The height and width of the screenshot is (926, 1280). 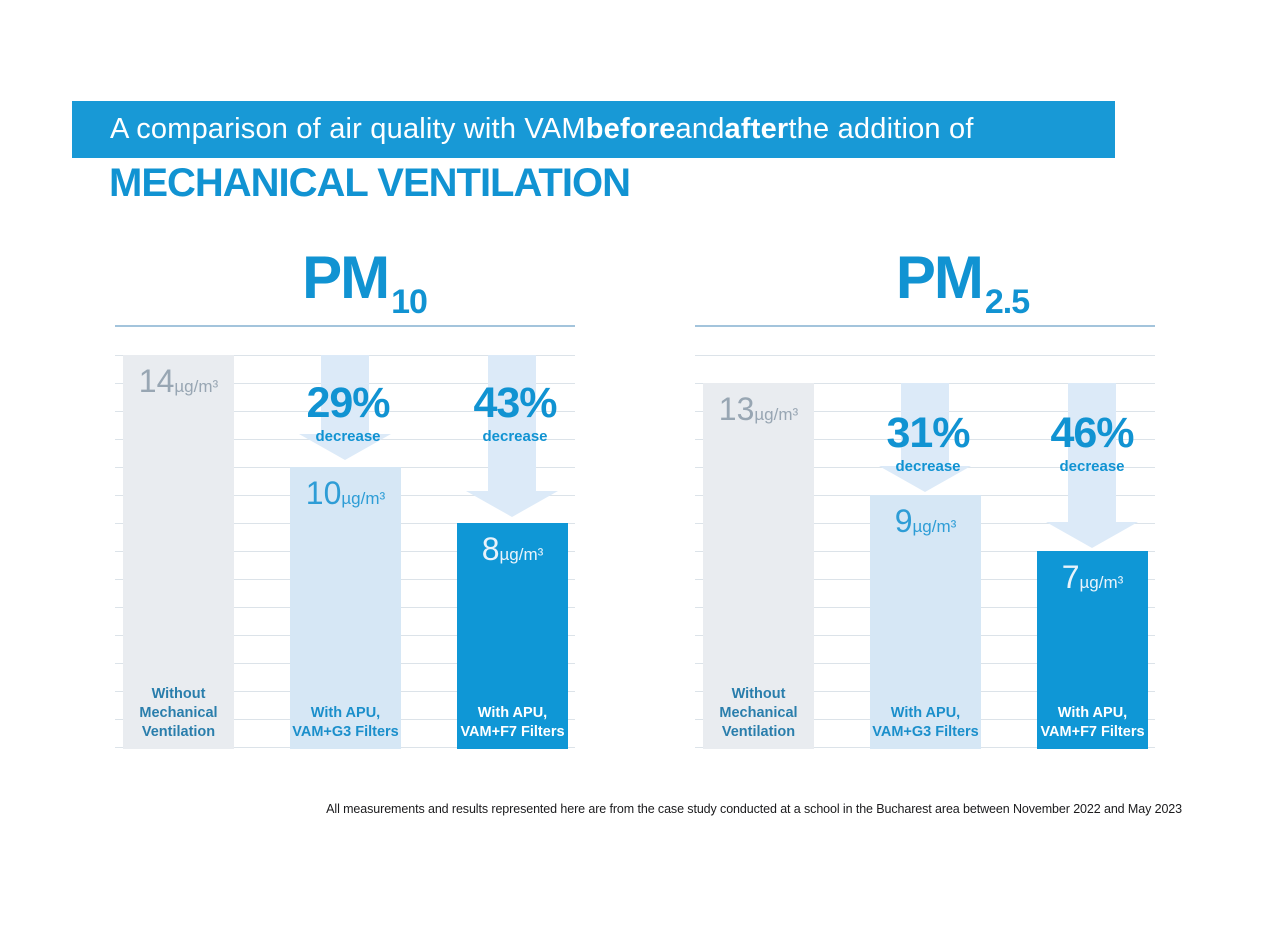 I want to click on bar-value: 13µg/m³, so click(x=758, y=409).